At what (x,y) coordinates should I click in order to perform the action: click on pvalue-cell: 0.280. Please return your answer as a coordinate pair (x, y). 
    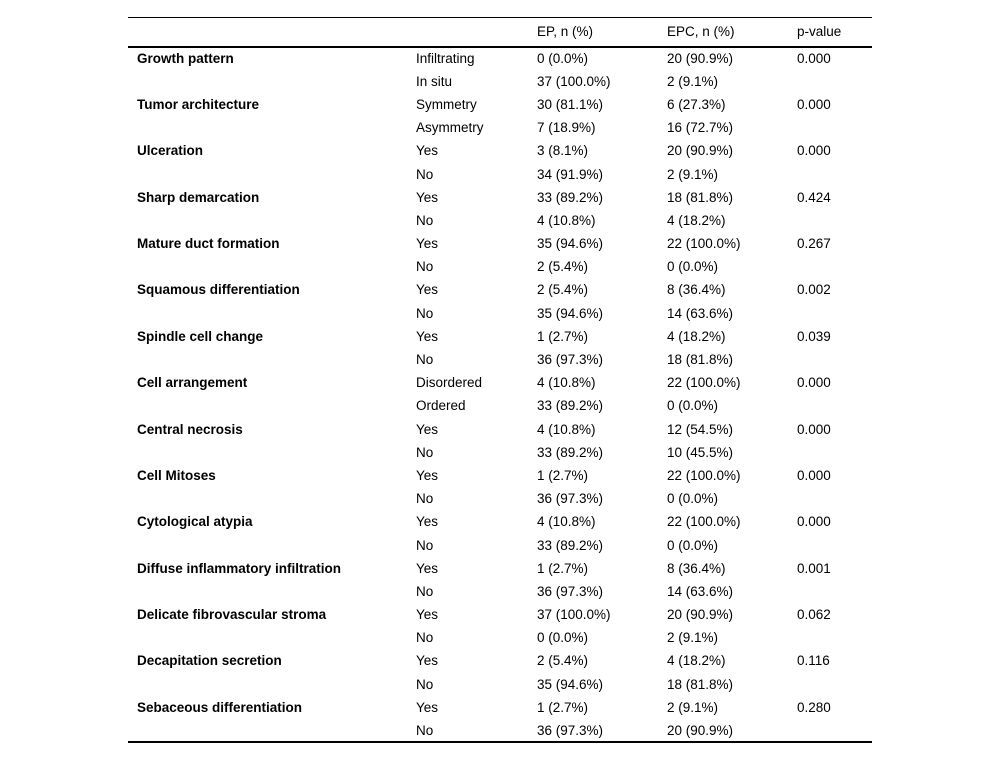
    Looking at the image, I should click on (814, 707).